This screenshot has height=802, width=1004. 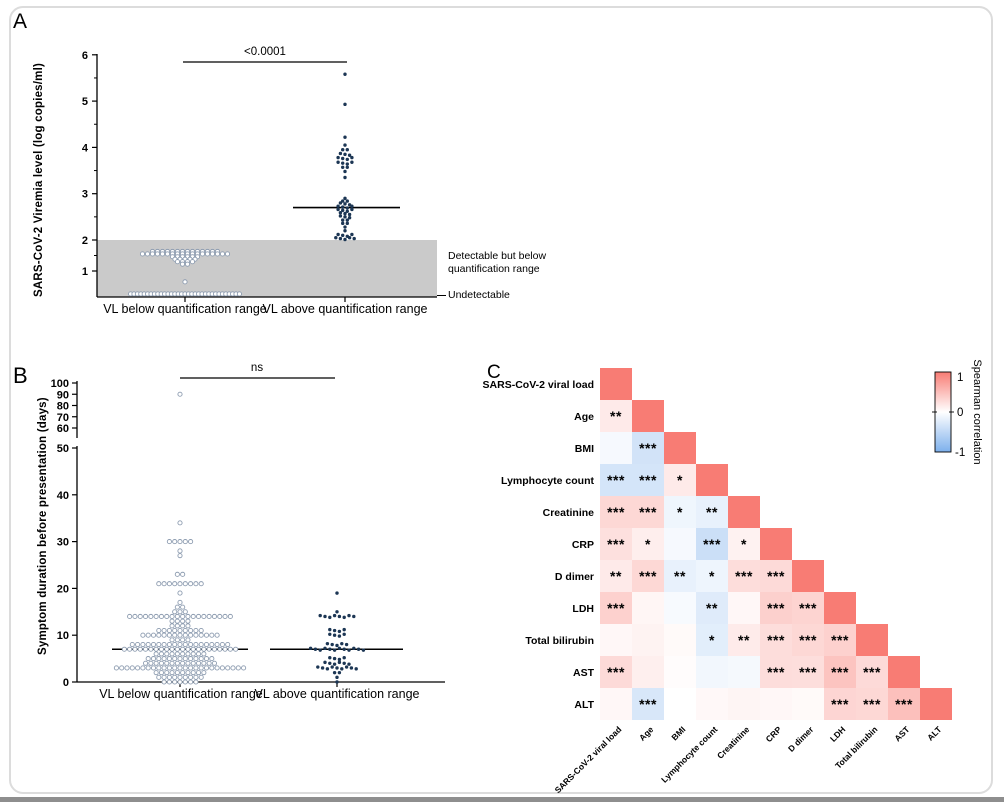 What do you see at coordinates (584, 705) in the screenshot?
I see `heatmap-row-label: ALT` at bounding box center [584, 705].